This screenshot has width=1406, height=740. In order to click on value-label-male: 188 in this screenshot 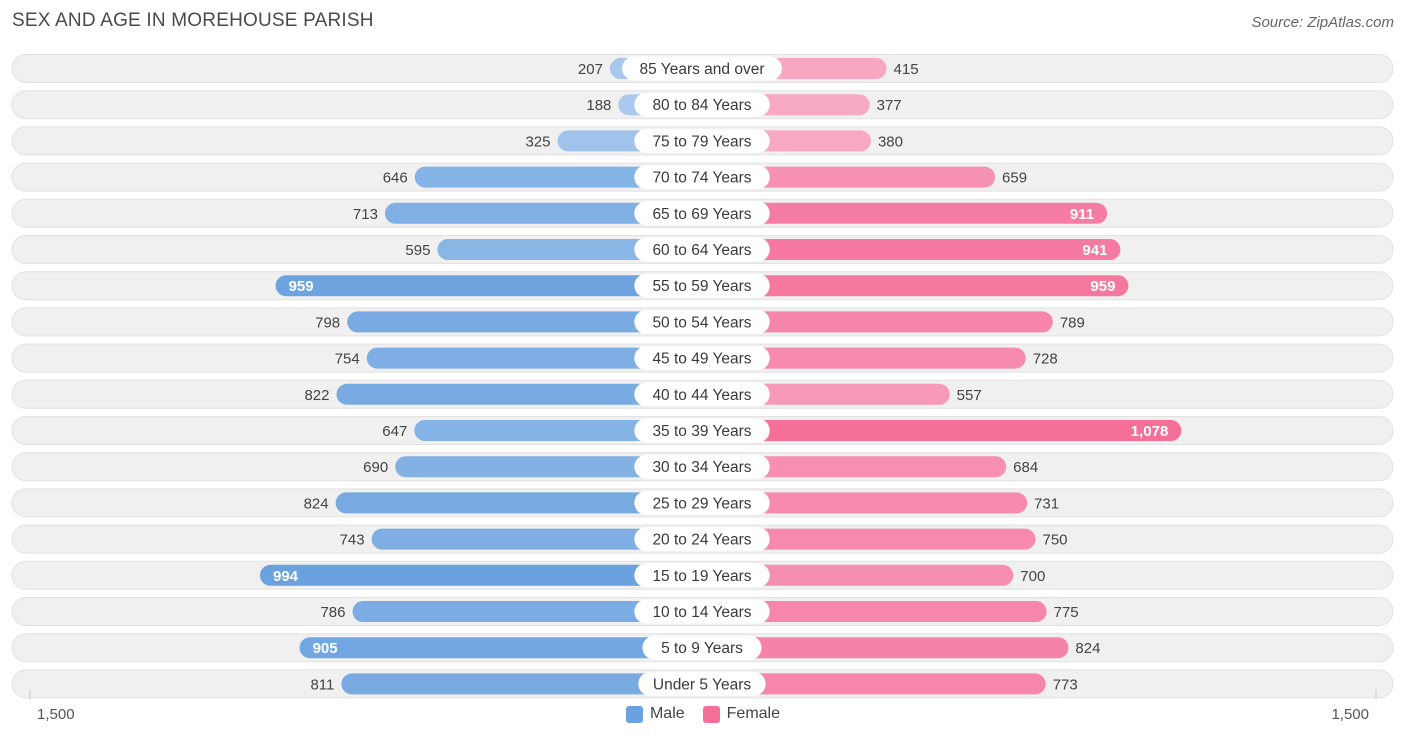, I will do `click(598, 105)`.